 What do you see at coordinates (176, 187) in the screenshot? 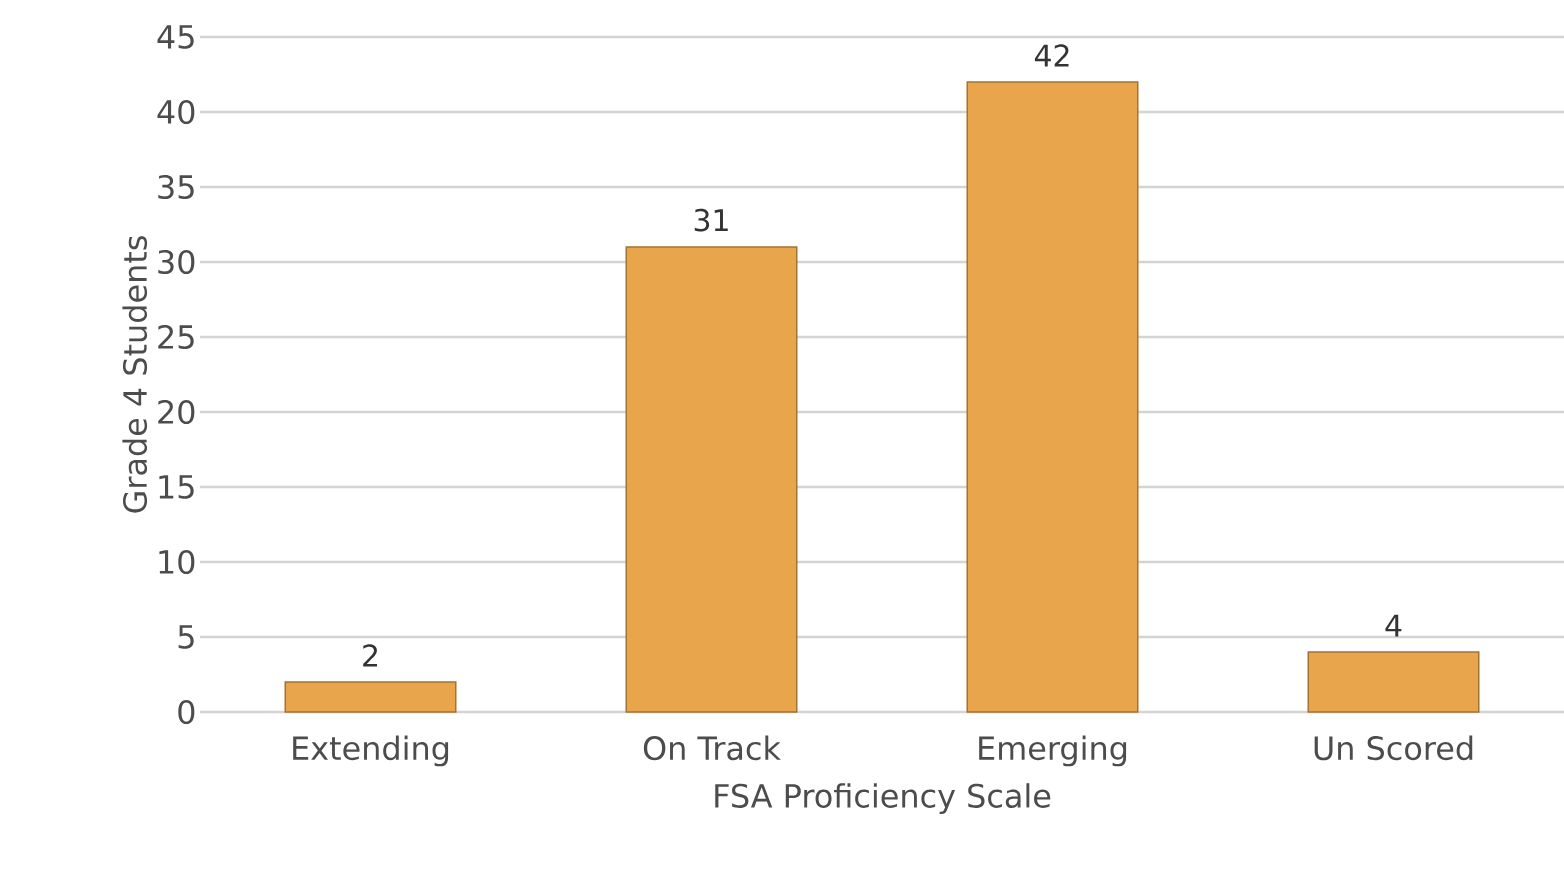
I see `y-tick-label: 35` at bounding box center [176, 187].